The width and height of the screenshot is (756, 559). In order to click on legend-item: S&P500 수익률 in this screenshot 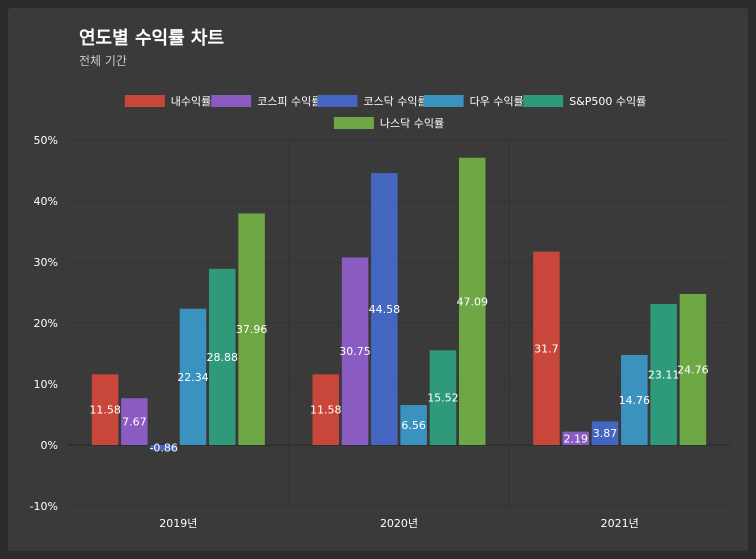, I will do `click(584, 101)`.